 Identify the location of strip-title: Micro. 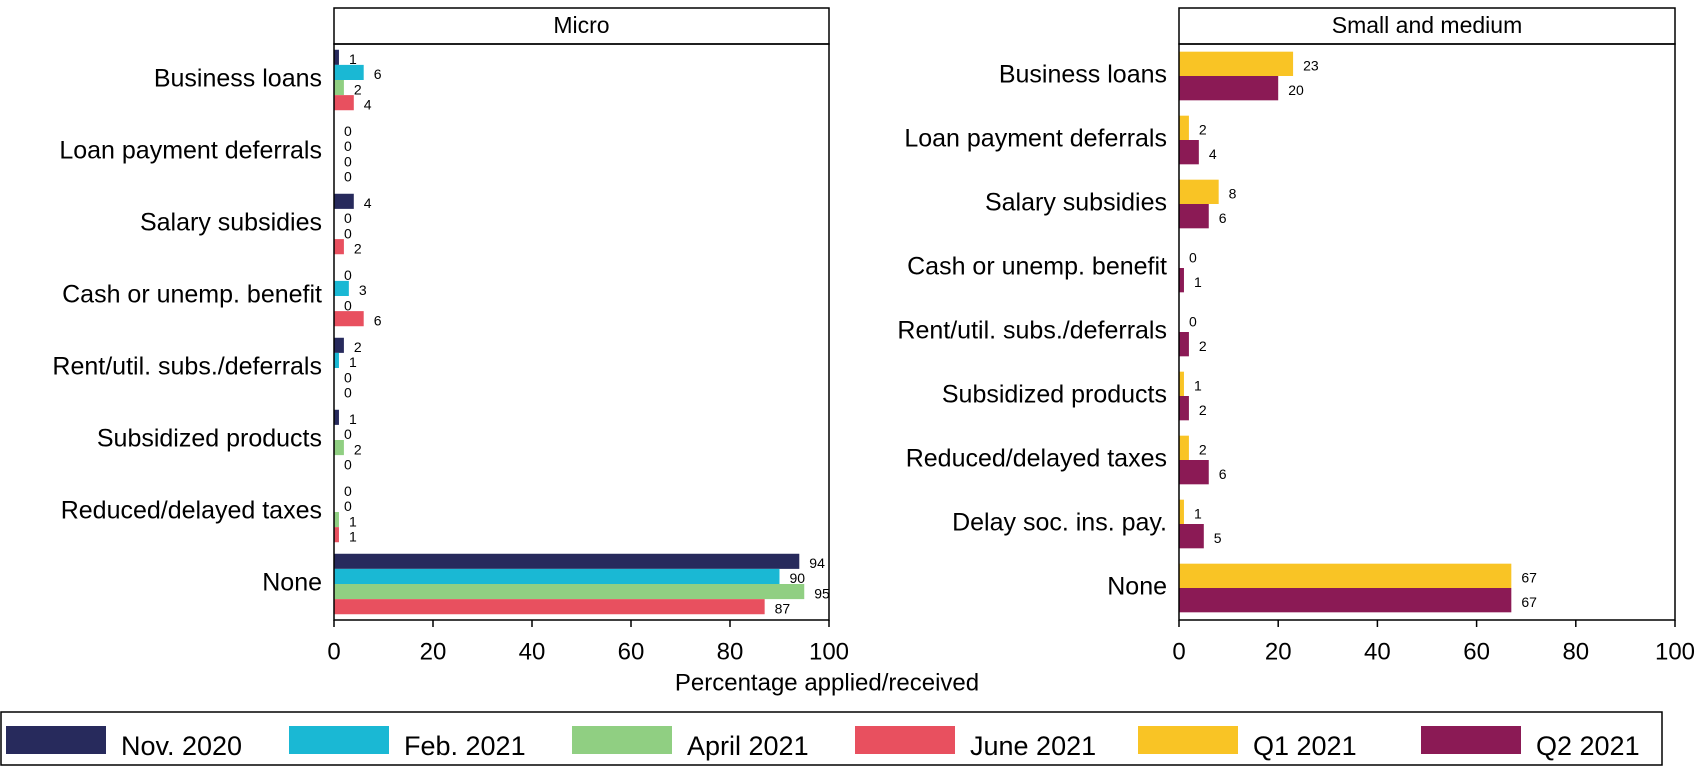
(581, 25).